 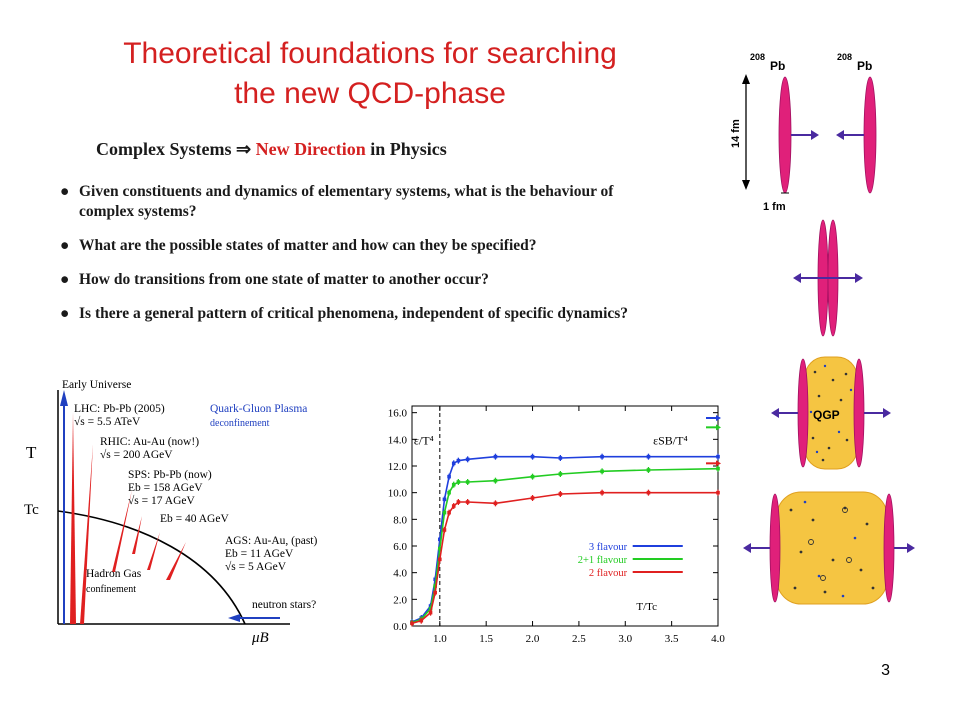 What do you see at coordinates (259, 554) in the screenshot?
I see `ags-energy-1: Eb = 11 AGeV` at bounding box center [259, 554].